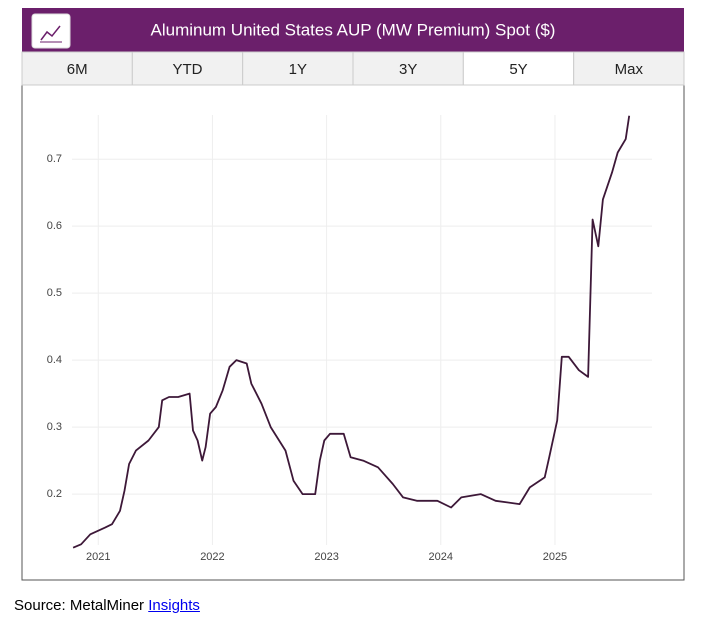  I want to click on tab-label: Max, so click(629, 69).